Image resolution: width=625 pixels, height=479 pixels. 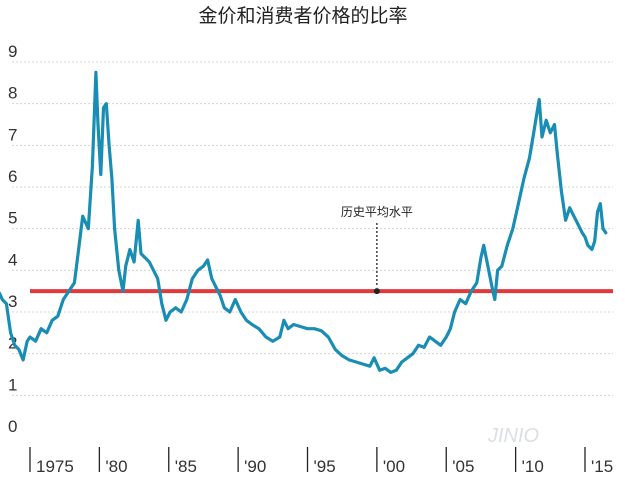 What do you see at coordinates (12, 134) in the screenshot?
I see `y-tick-label: 7` at bounding box center [12, 134].